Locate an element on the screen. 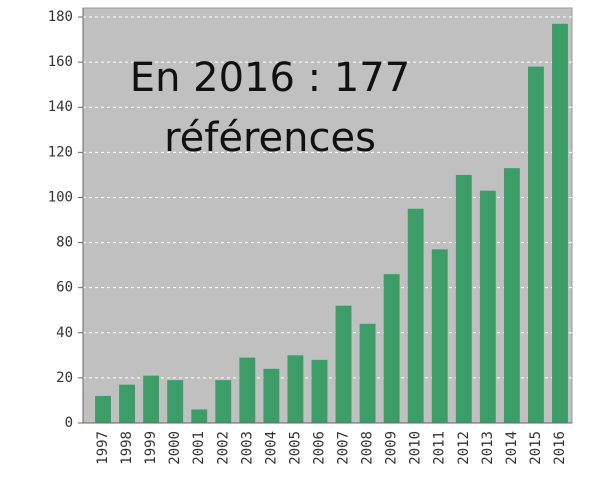  x-tick-label: 2004 is located at coordinates (271, 448).